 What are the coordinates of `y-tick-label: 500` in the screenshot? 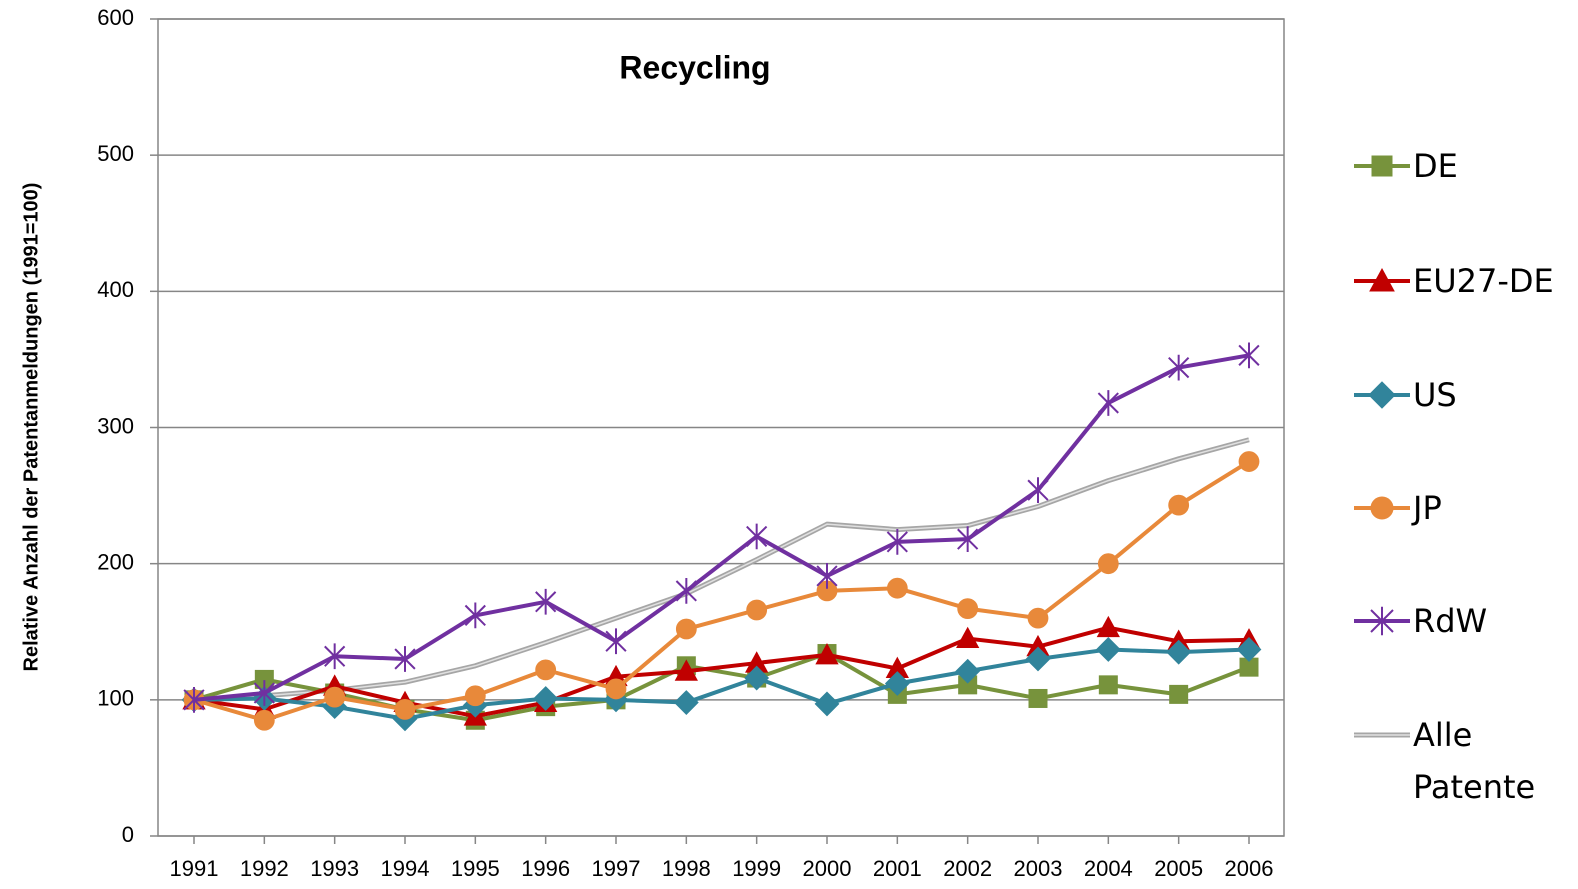 It's located at (115, 153).